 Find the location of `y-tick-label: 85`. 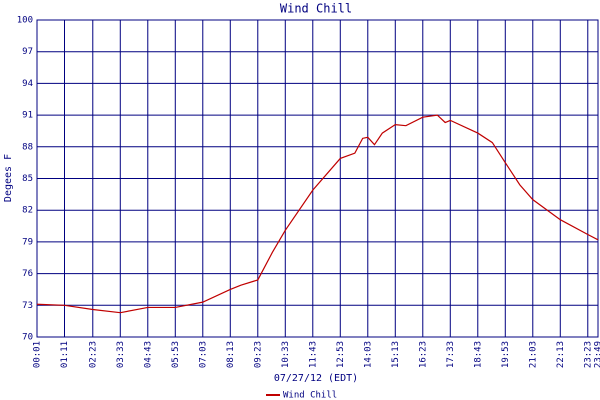

y-tick-label: 85 is located at coordinates (27, 179).